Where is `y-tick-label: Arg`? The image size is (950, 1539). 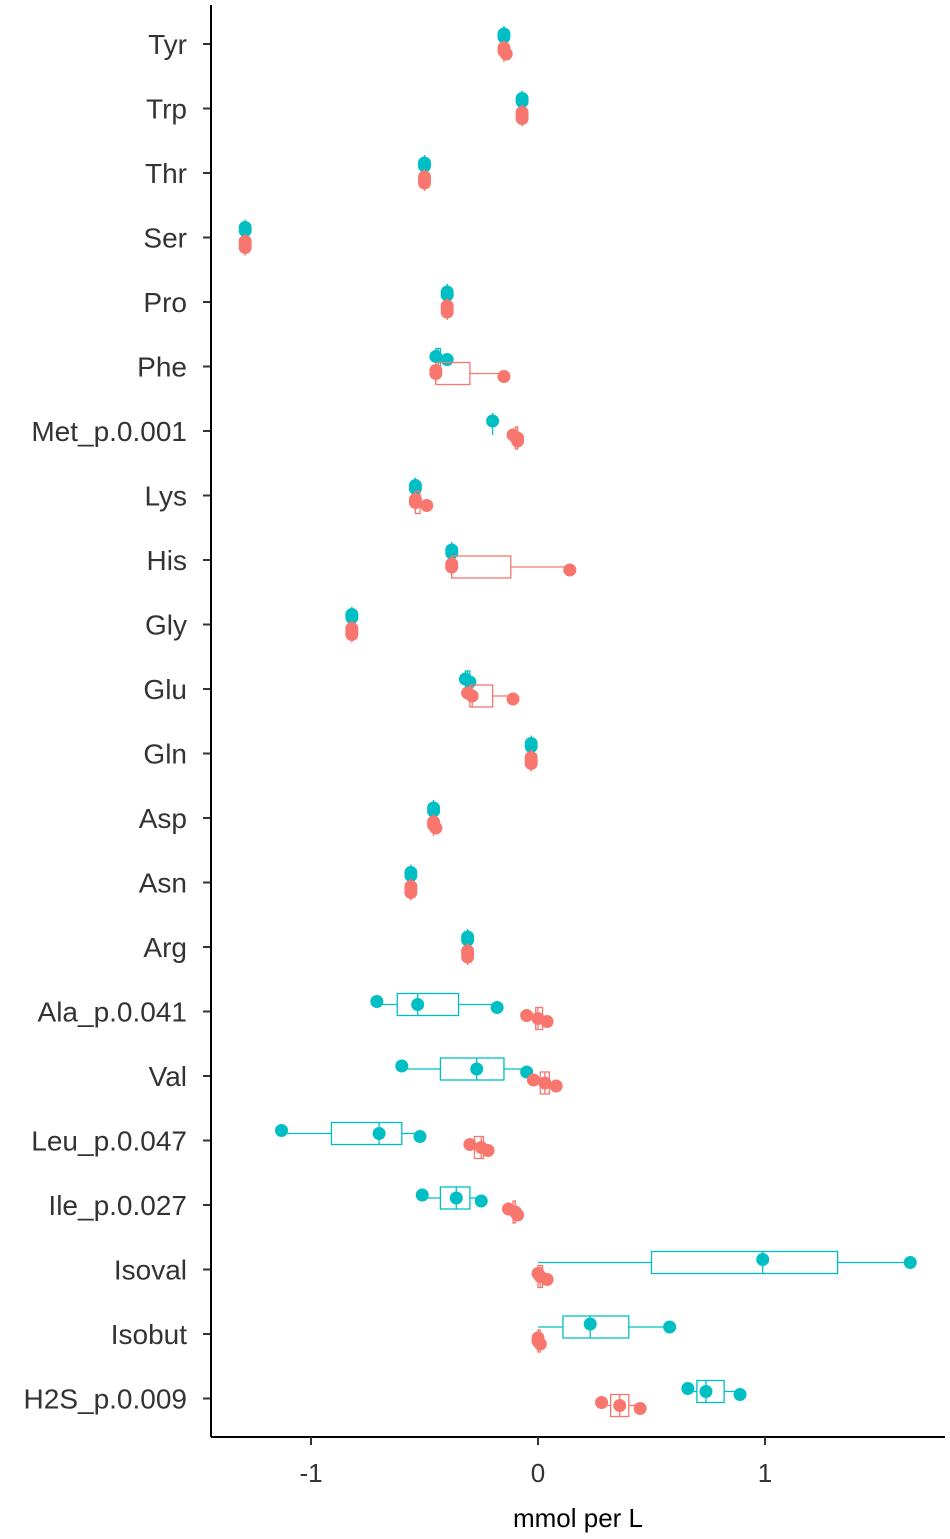 y-tick-label: Arg is located at coordinates (165, 947).